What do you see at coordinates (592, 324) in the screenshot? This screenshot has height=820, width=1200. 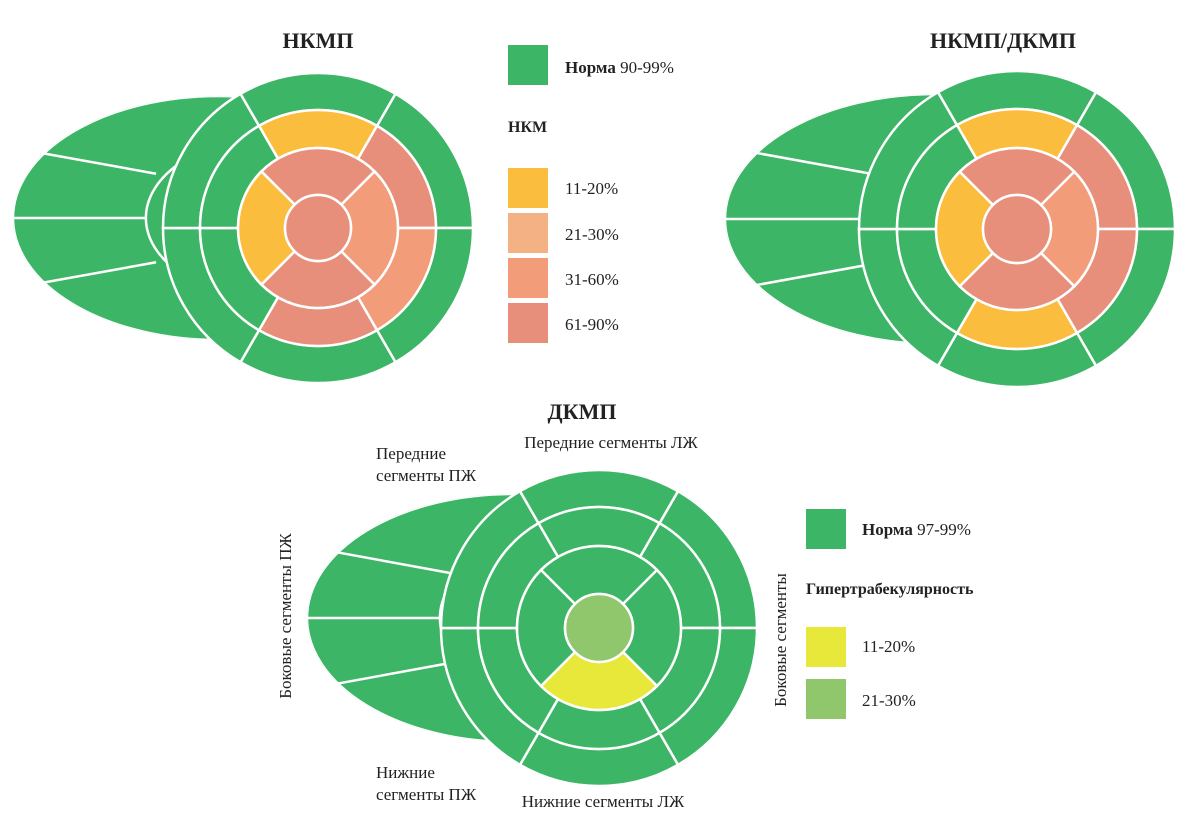 I see `legend-label-61-90: 61-90%` at bounding box center [592, 324].